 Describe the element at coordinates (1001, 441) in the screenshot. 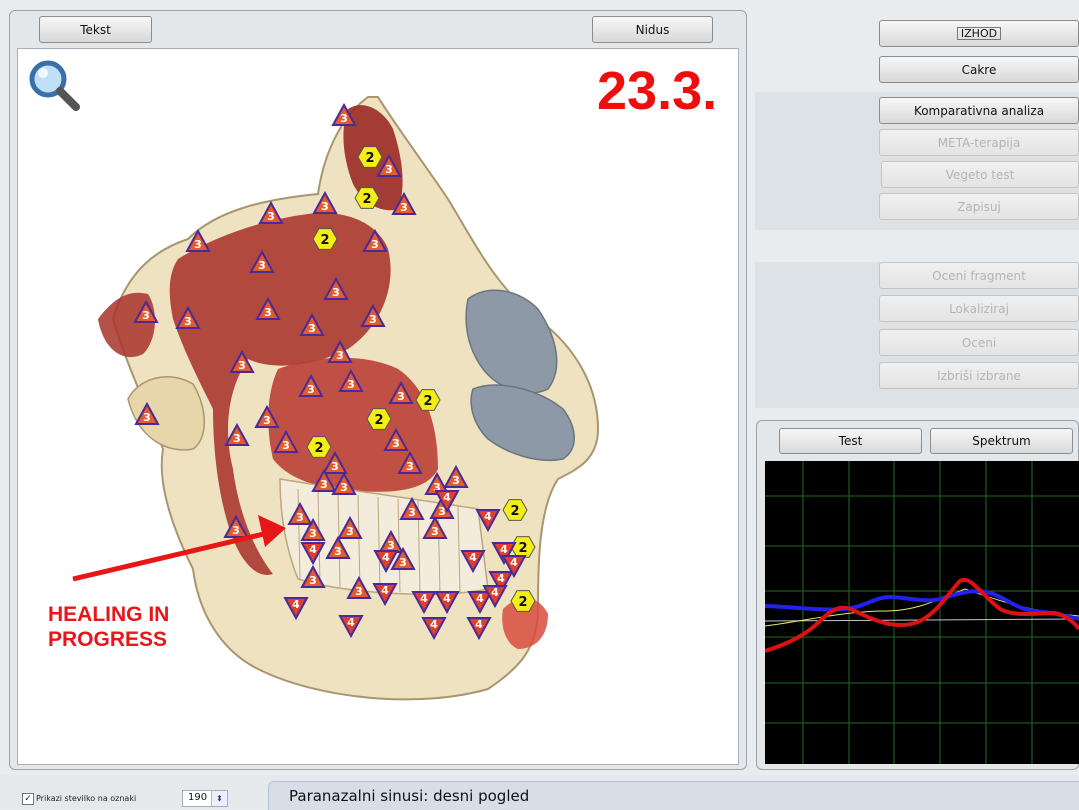

I see `spektrum-tab: Spektrum` at that location.